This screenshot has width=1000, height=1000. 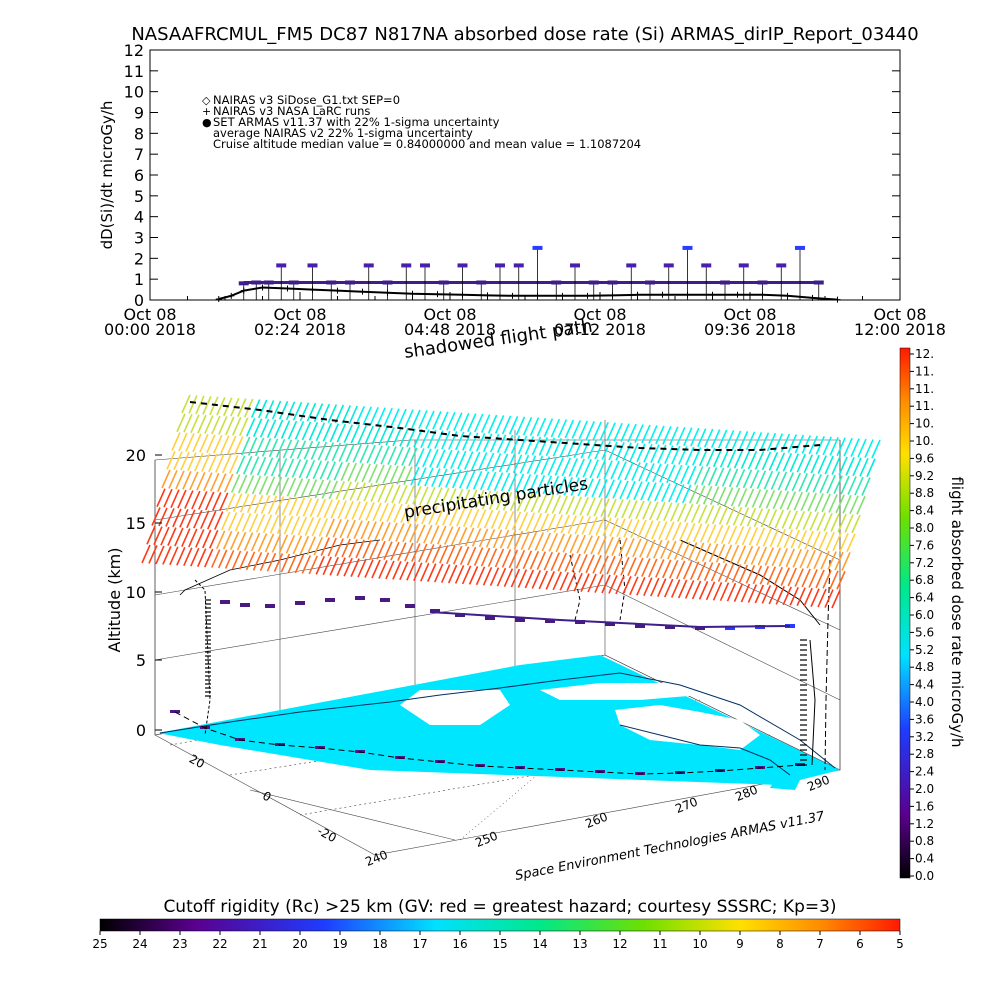 What do you see at coordinates (924, 580) in the screenshot?
I see `right-colorbar-tick-label: 6.8` at bounding box center [924, 580].